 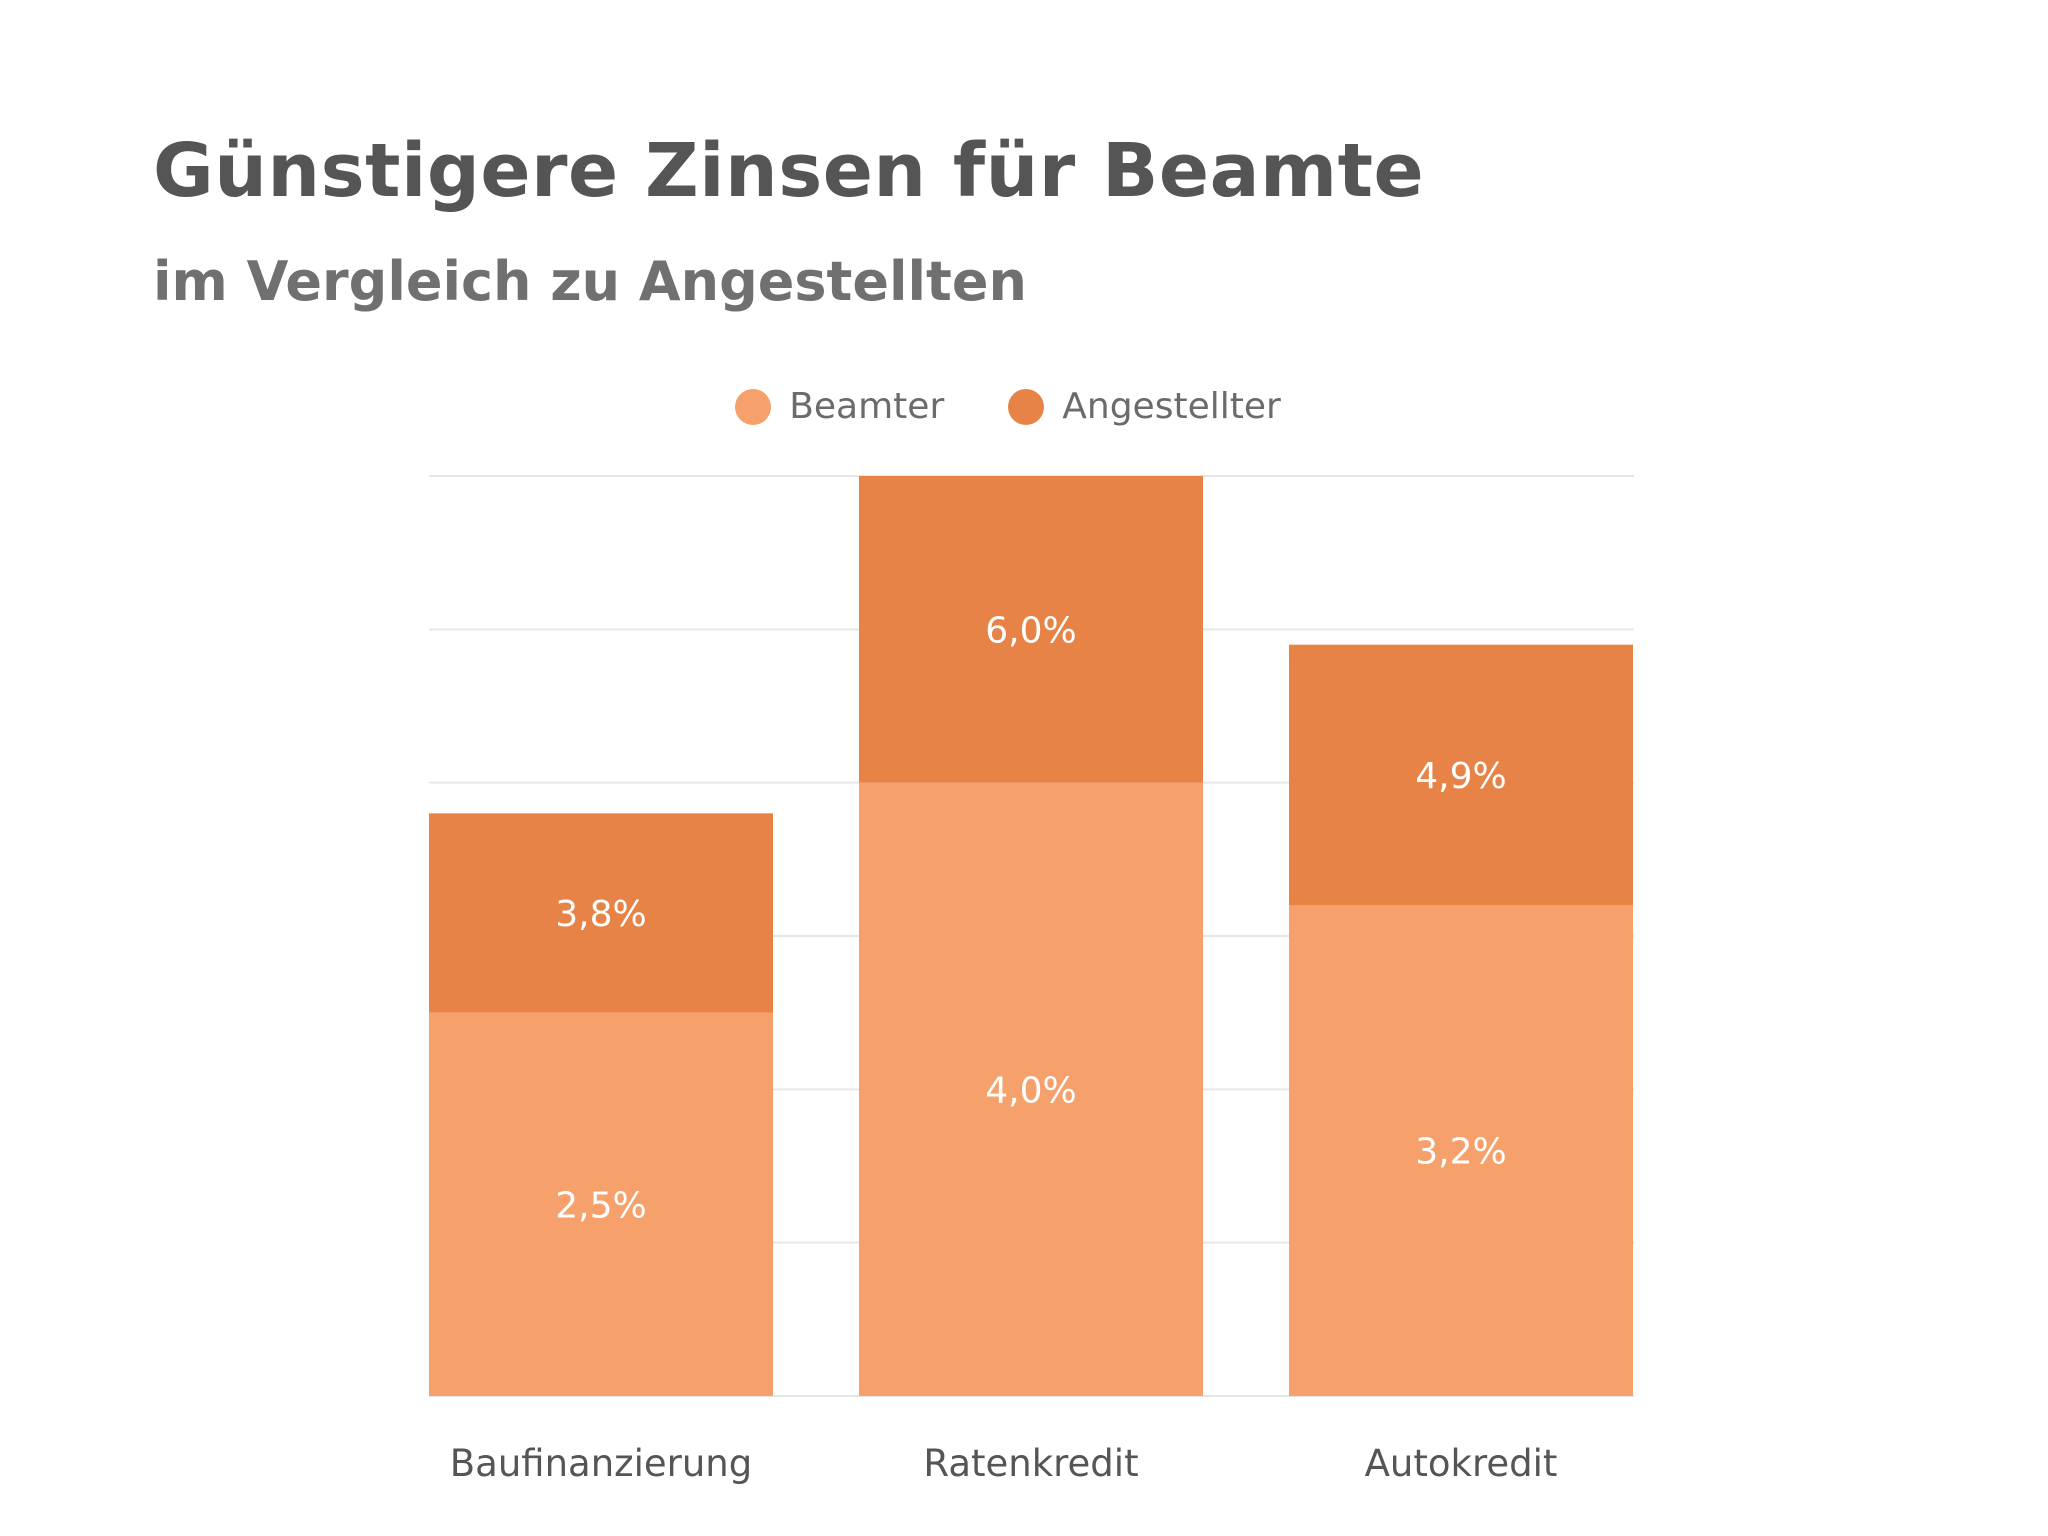 I want to click on category-label-baufinanzierung: Baufinanzierung, so click(x=601, y=1463).